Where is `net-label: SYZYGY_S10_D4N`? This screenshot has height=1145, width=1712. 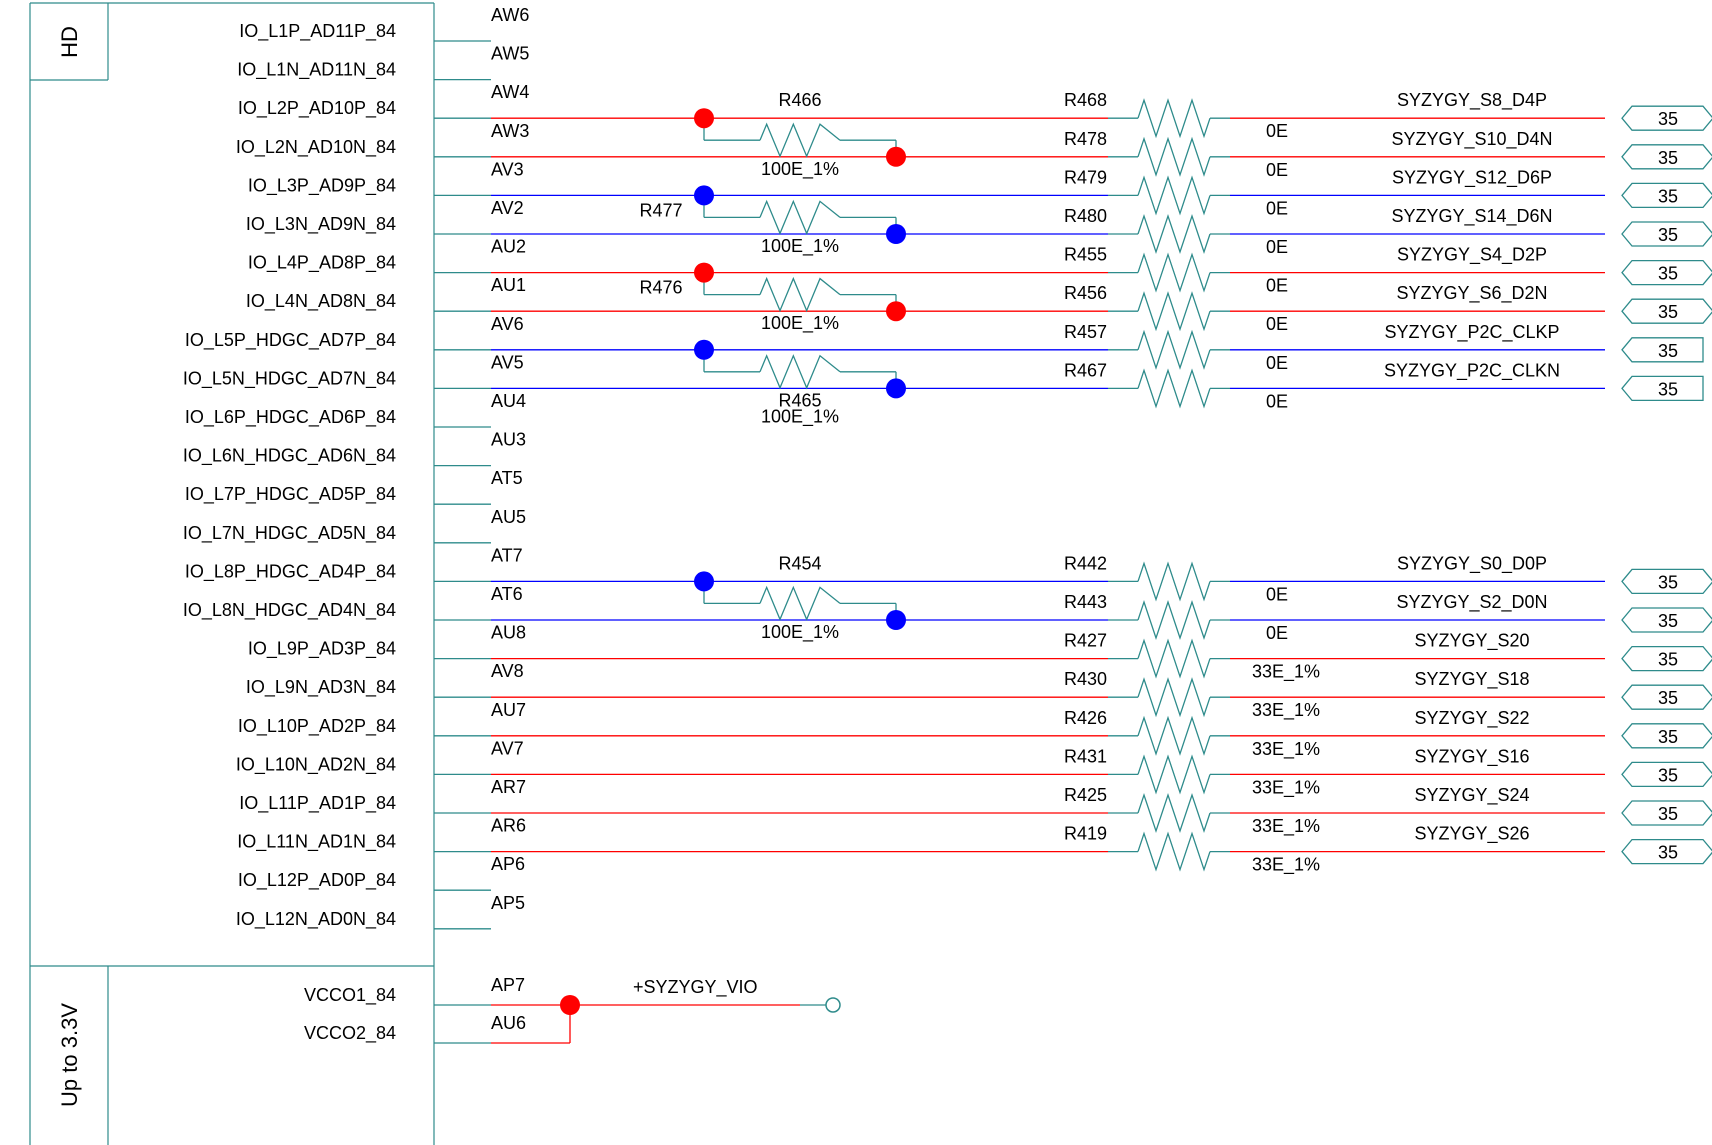
net-label: SYZYGY_S10_D4N is located at coordinates (1471, 139).